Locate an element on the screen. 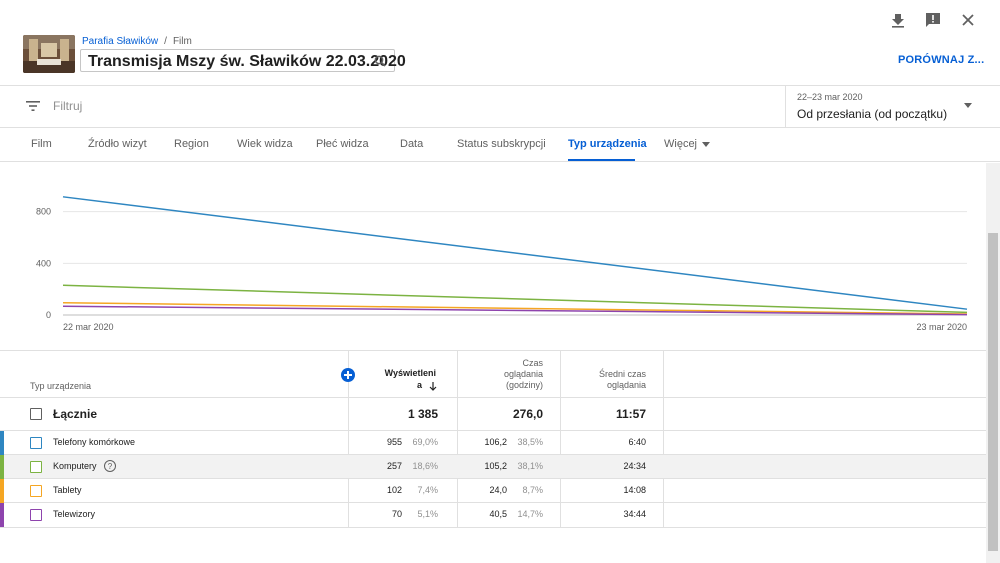 This screenshot has width=1000, height=563. tab-subscription-status: Status subskrypcji is located at coordinates (501, 144).